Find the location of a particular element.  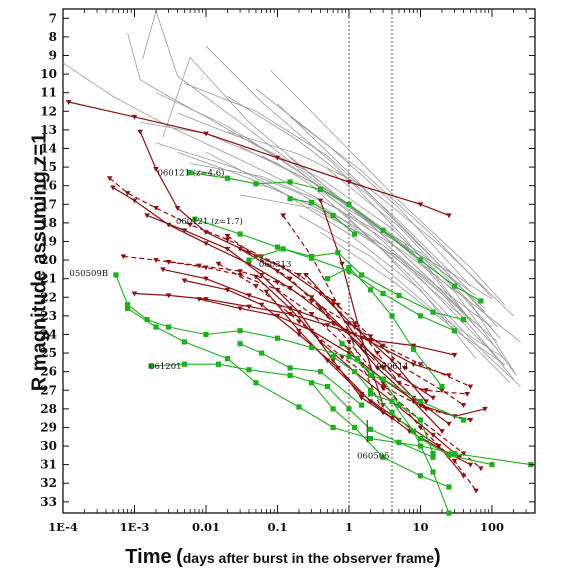

x-tick-label: 1E-3 is located at coordinates (135, 527).